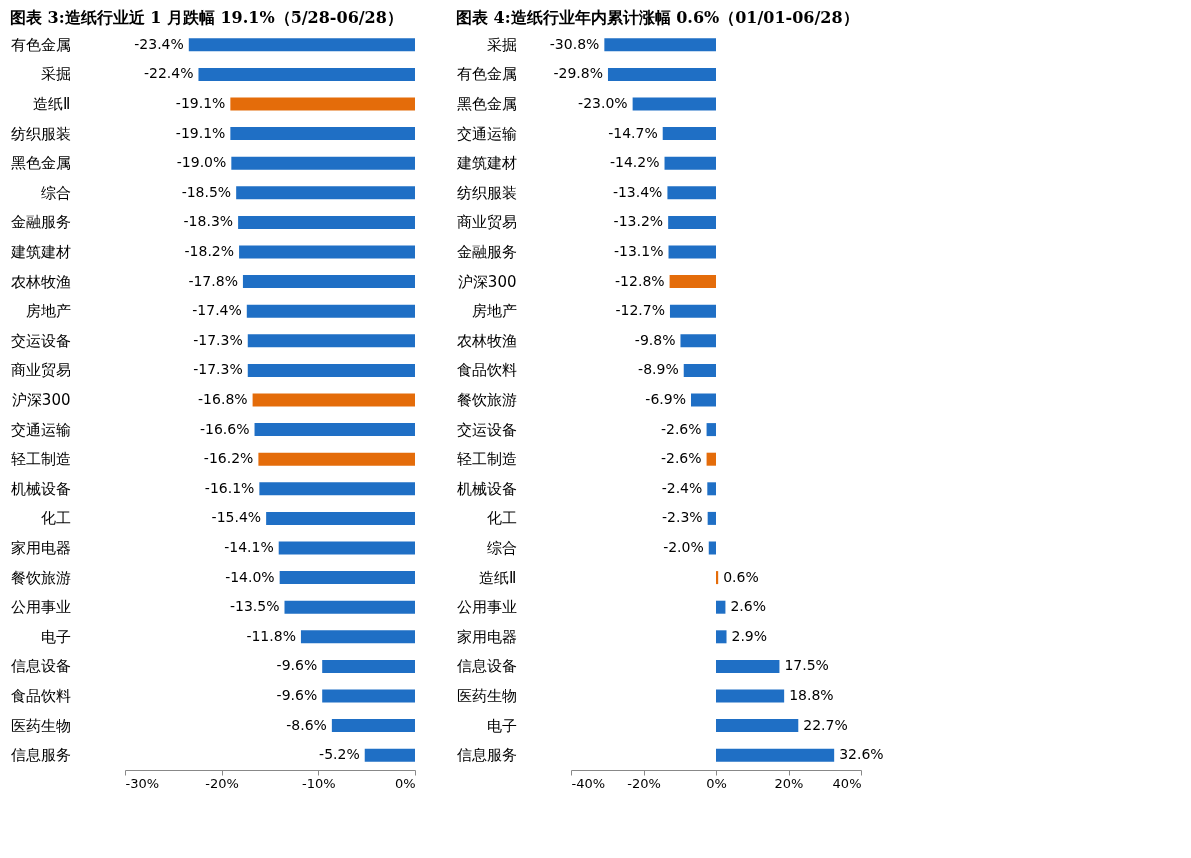 The height and width of the screenshot is (858, 1191). What do you see at coordinates (159, 43) in the screenshot?
I see `data-label: -23.4%` at bounding box center [159, 43].